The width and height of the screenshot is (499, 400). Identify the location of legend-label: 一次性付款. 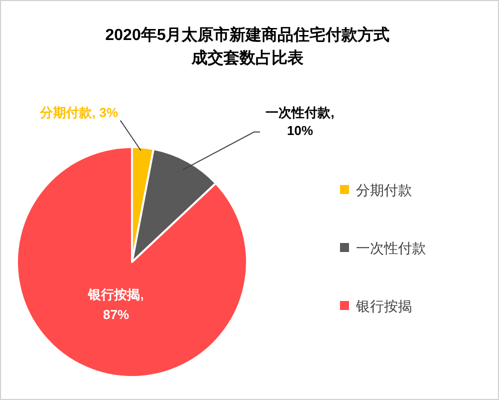
(391, 248).